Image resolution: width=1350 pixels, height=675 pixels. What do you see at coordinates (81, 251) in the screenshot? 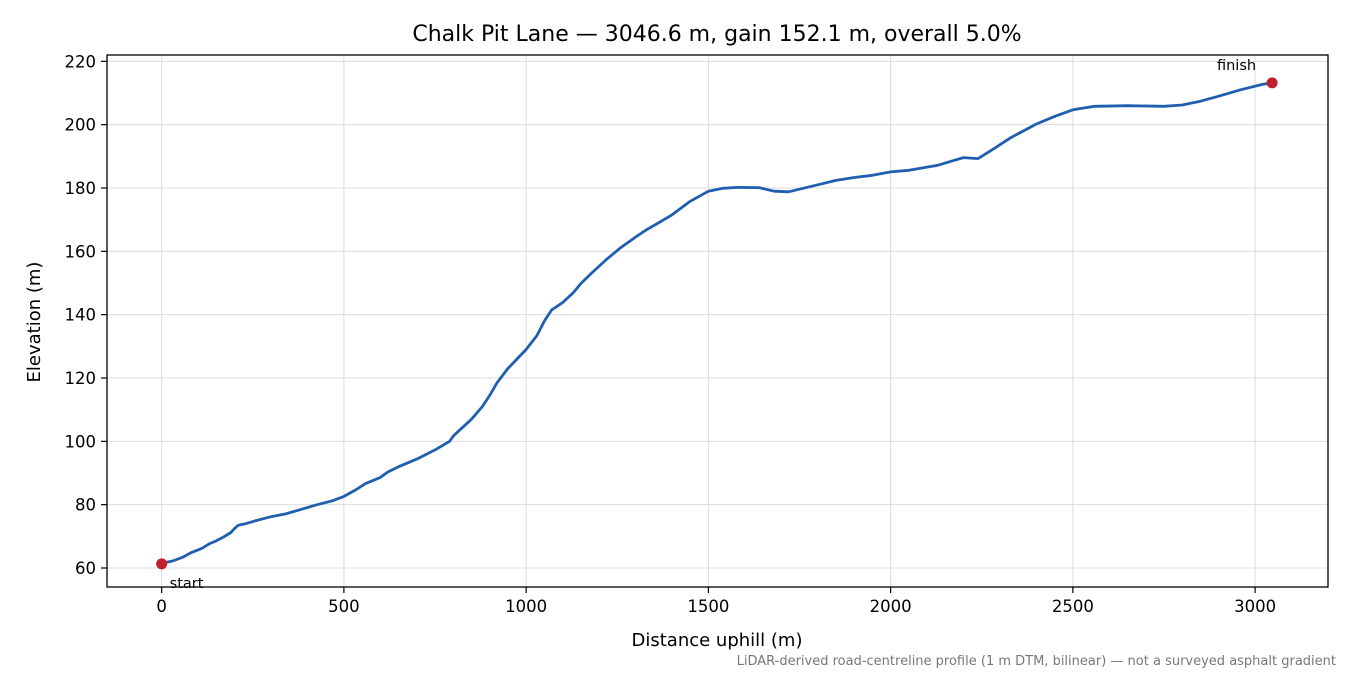
I see `y-tick-label: 160` at bounding box center [81, 251].